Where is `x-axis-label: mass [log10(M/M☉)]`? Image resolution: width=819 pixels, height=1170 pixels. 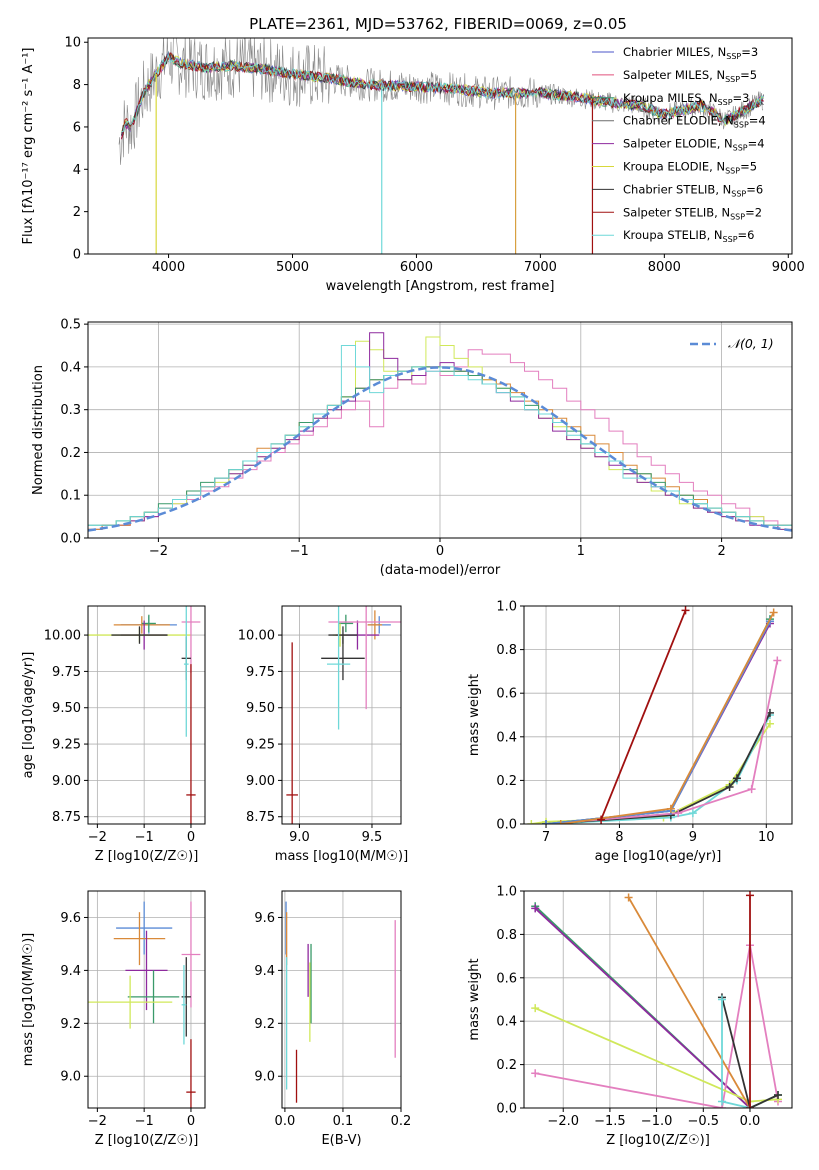 x-axis-label: mass [log10(M/M☉)] is located at coordinates (341, 856).